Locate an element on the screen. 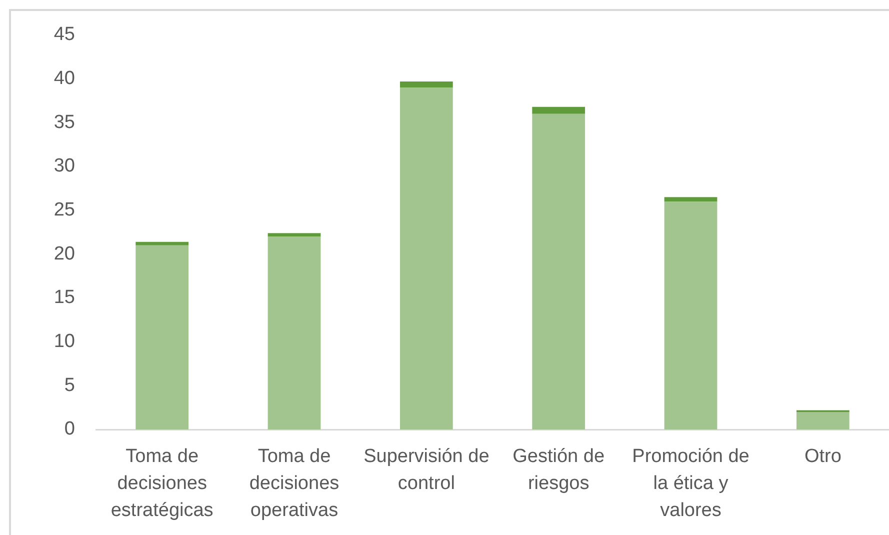 This screenshot has width=889, height=535. x-tick-label: Gestión de riesgos is located at coordinates (558, 470).